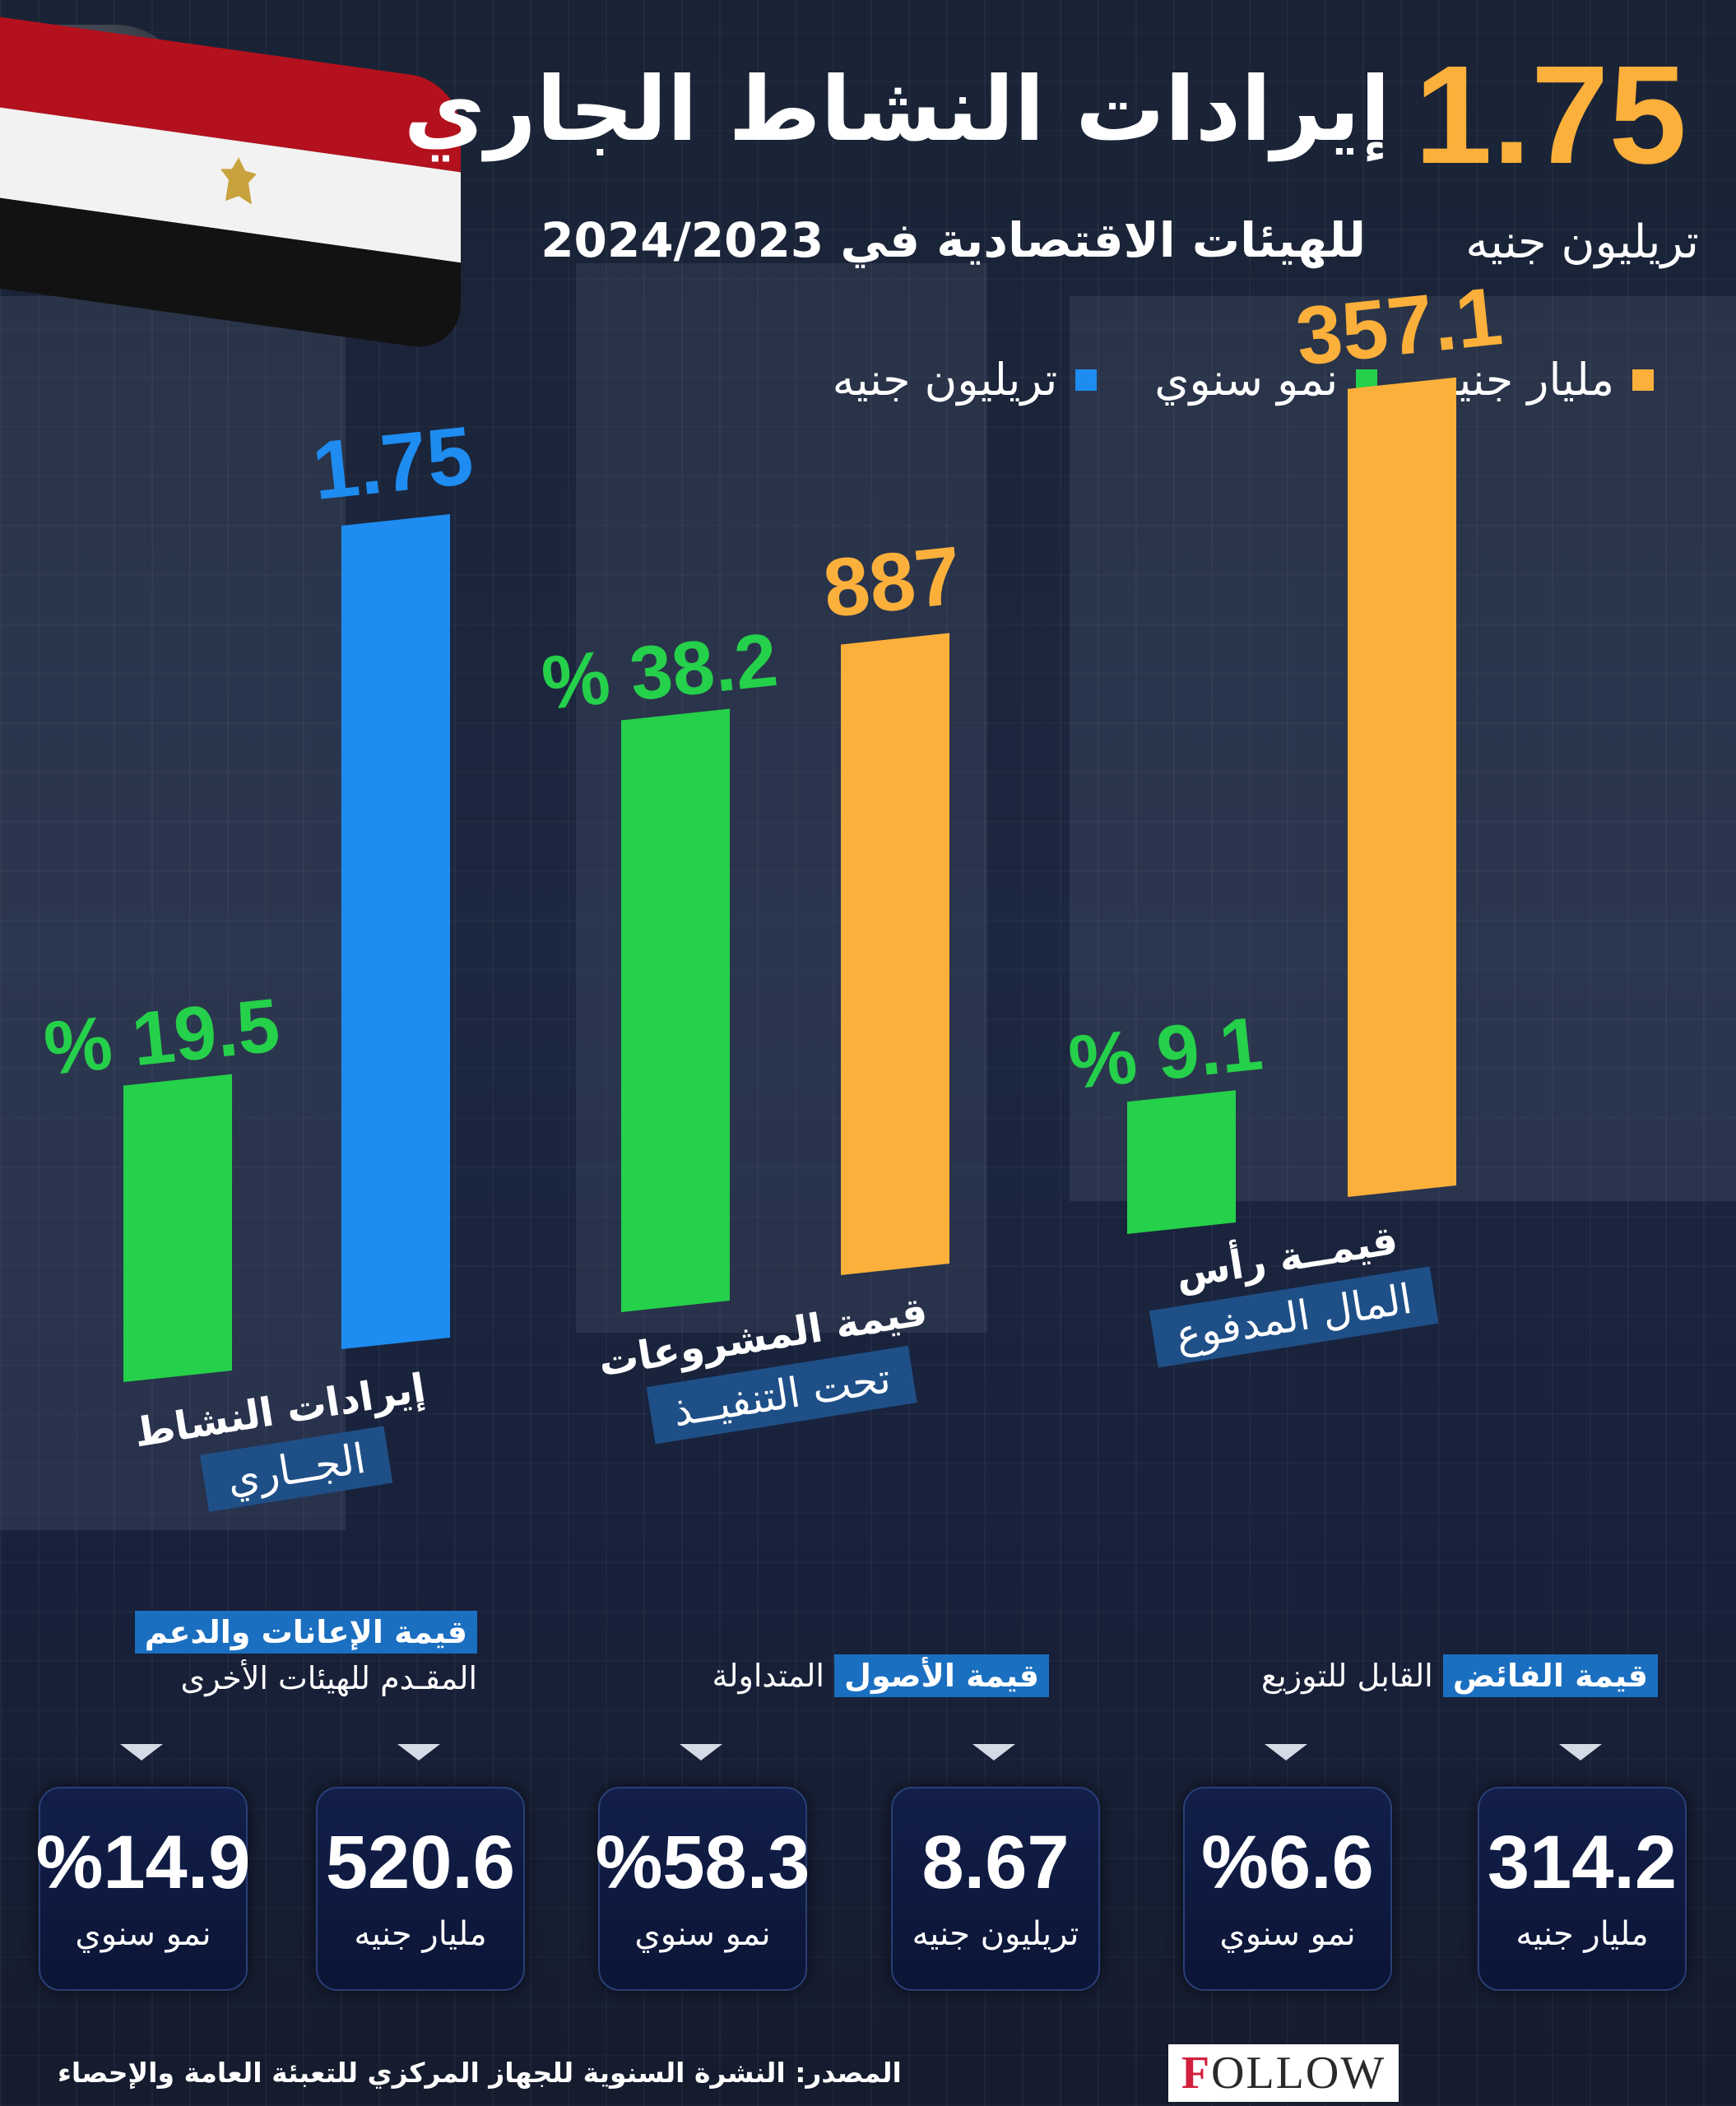 The image size is (1736, 2106). I want to click on legend-item-growth: نمو سنوي, so click(1266, 380).